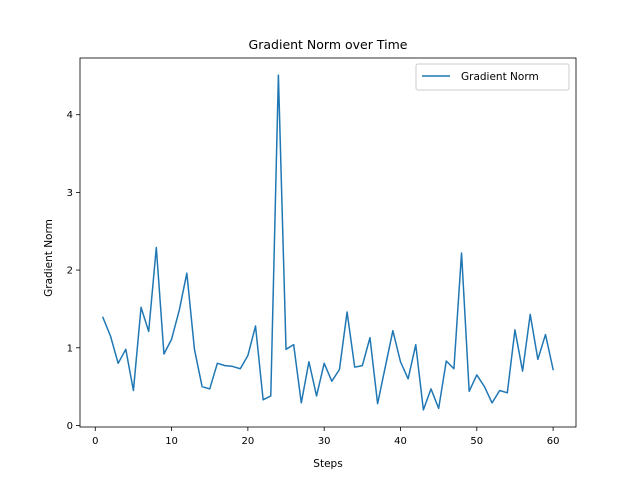  What do you see at coordinates (553, 441) in the screenshot?
I see `x-tick-label: 60` at bounding box center [553, 441].